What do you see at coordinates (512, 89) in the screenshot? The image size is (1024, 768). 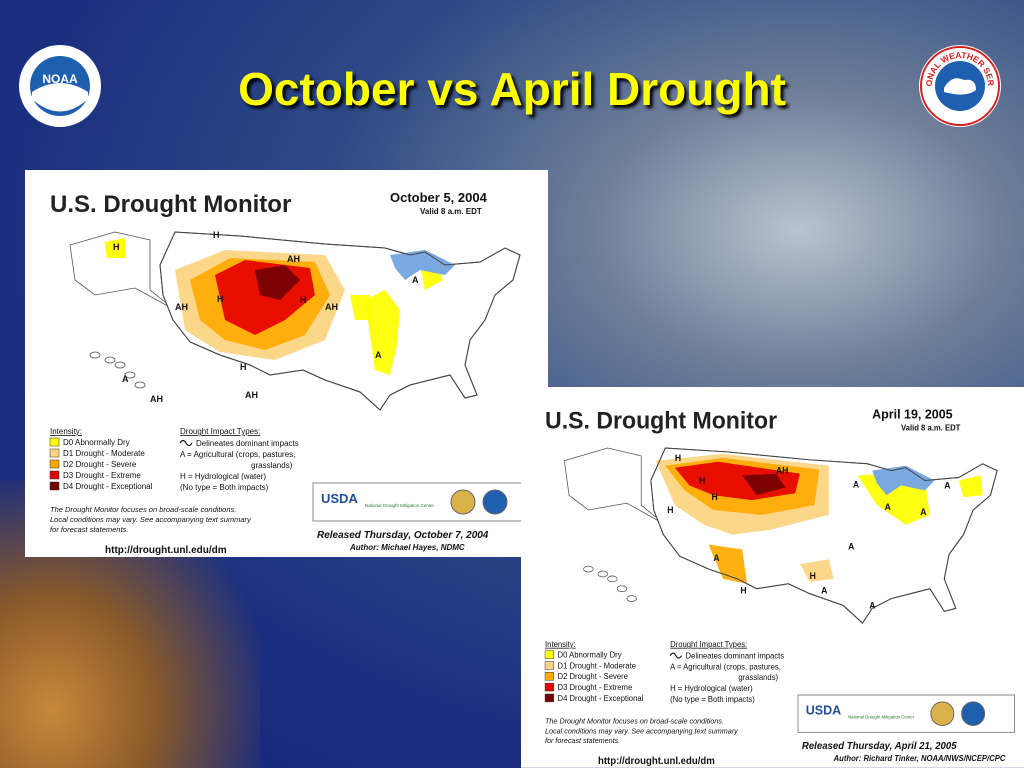 I see `slide-title: October vs April Drought` at bounding box center [512, 89].